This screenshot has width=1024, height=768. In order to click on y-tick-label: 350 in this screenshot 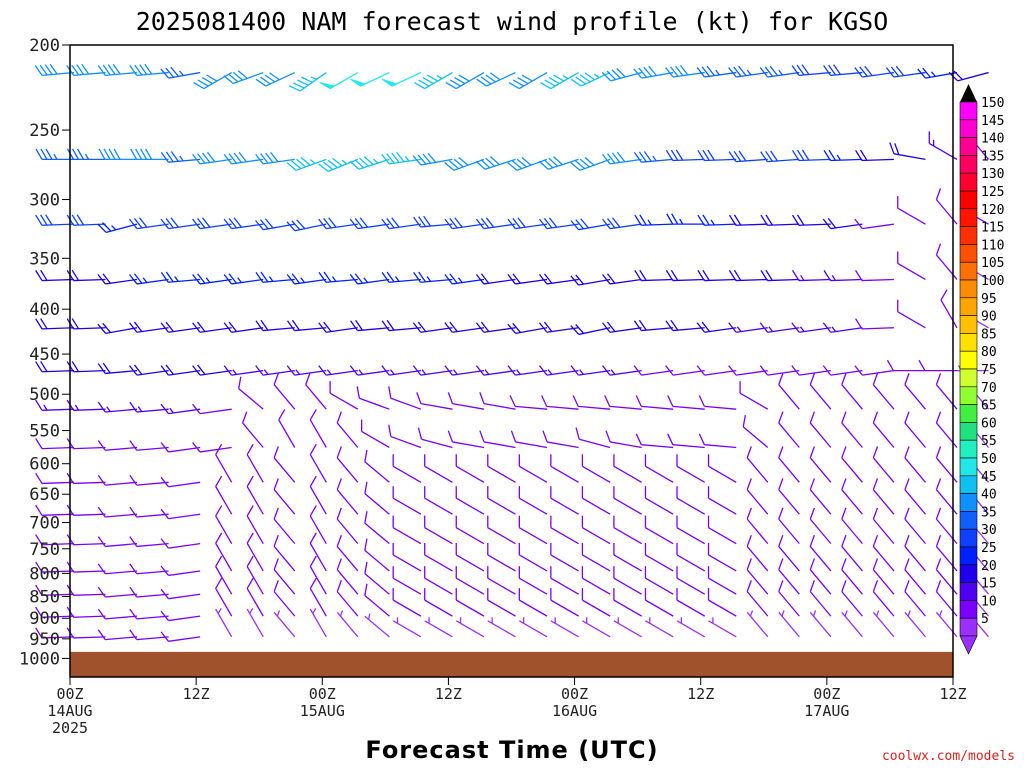, I will do `click(44, 259)`.